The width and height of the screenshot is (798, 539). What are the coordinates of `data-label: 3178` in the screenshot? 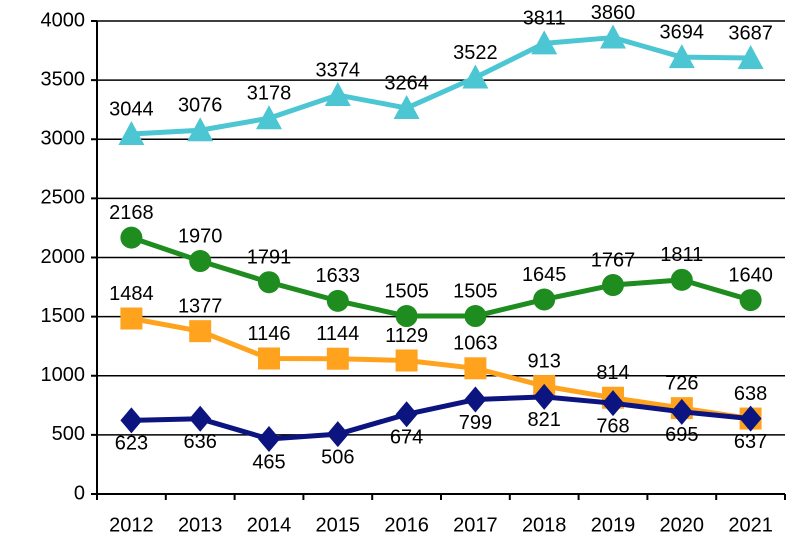 It's located at (269, 93).